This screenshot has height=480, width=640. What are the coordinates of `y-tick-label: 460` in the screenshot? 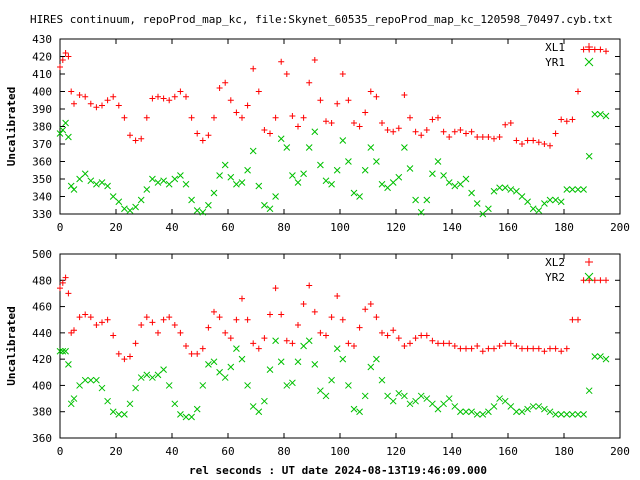 It's located at (42, 307).